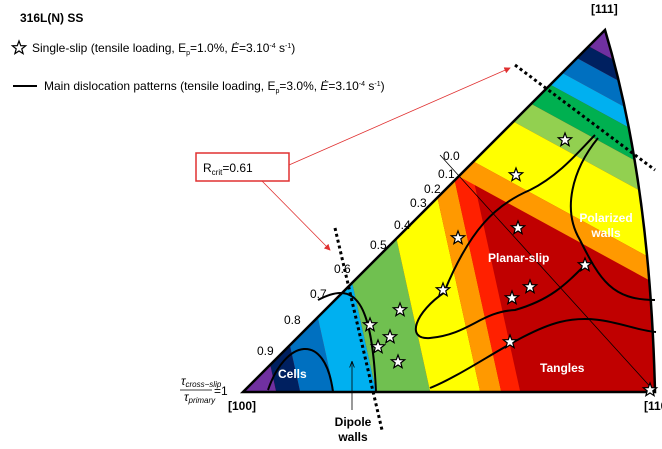  What do you see at coordinates (210, 48) in the screenshot?
I see `legend-part: =1.0%,` at bounding box center [210, 48].